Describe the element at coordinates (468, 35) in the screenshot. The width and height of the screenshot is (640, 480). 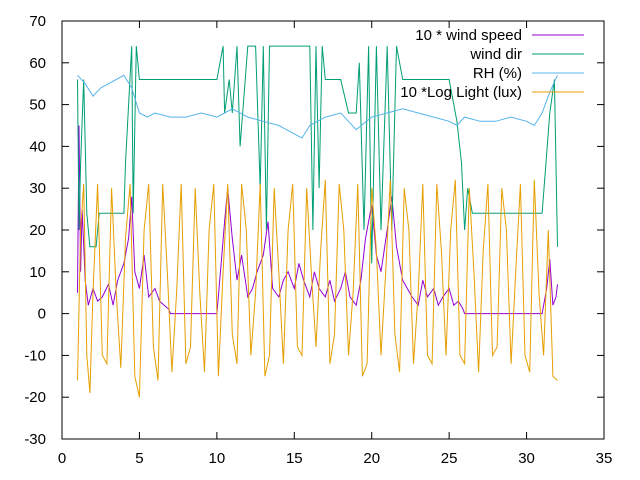
I see `legend-label: 10 * wind speed` at that location.